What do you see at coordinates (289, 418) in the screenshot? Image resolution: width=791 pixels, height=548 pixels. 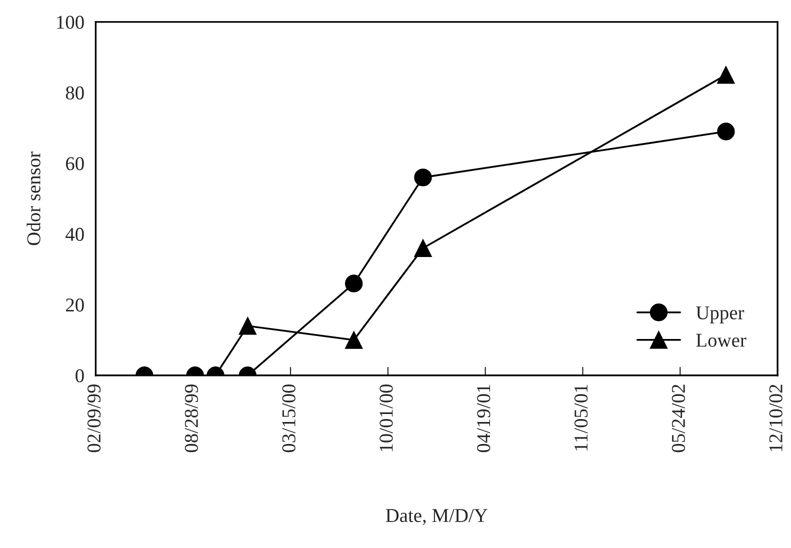 I see `x-tick-label: 03/15/00` at bounding box center [289, 418].